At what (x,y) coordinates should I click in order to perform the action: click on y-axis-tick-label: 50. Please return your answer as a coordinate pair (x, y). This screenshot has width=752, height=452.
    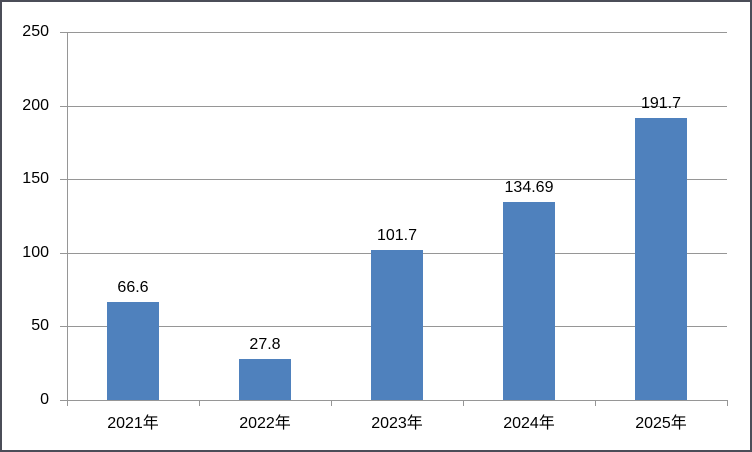
    Looking at the image, I should click on (40, 325).